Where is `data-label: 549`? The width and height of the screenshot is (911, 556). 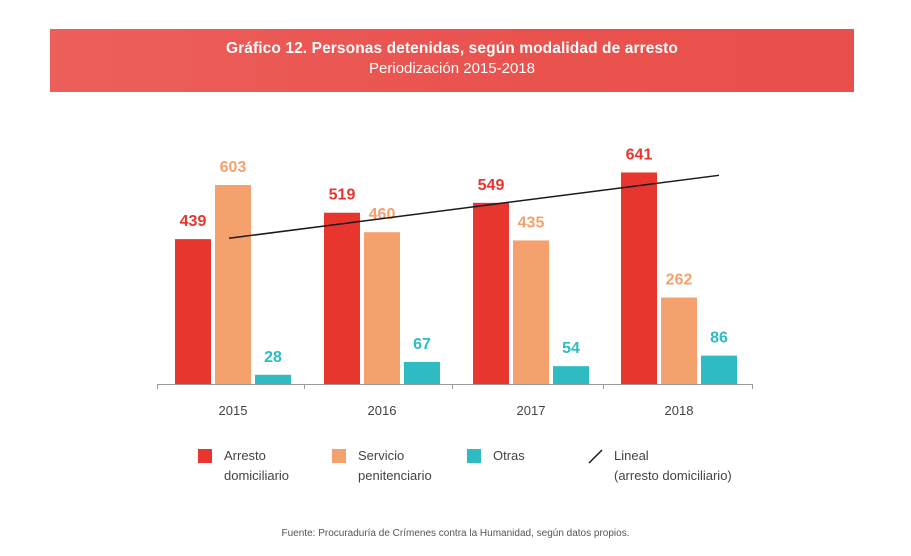 data-label: 549 is located at coordinates (491, 185).